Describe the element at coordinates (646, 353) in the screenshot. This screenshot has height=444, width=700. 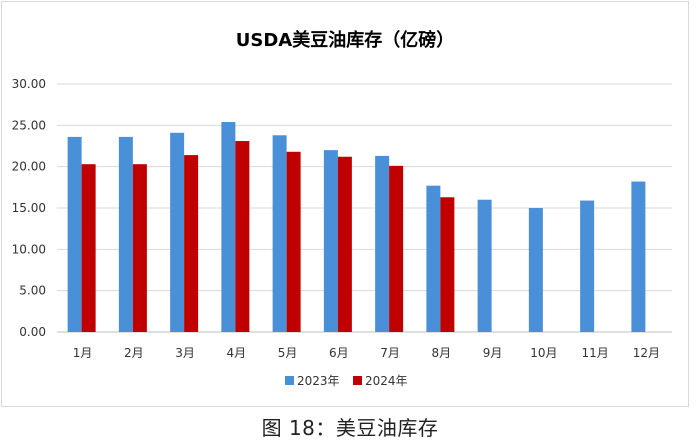
I see `x-tick-label: 12月` at that location.